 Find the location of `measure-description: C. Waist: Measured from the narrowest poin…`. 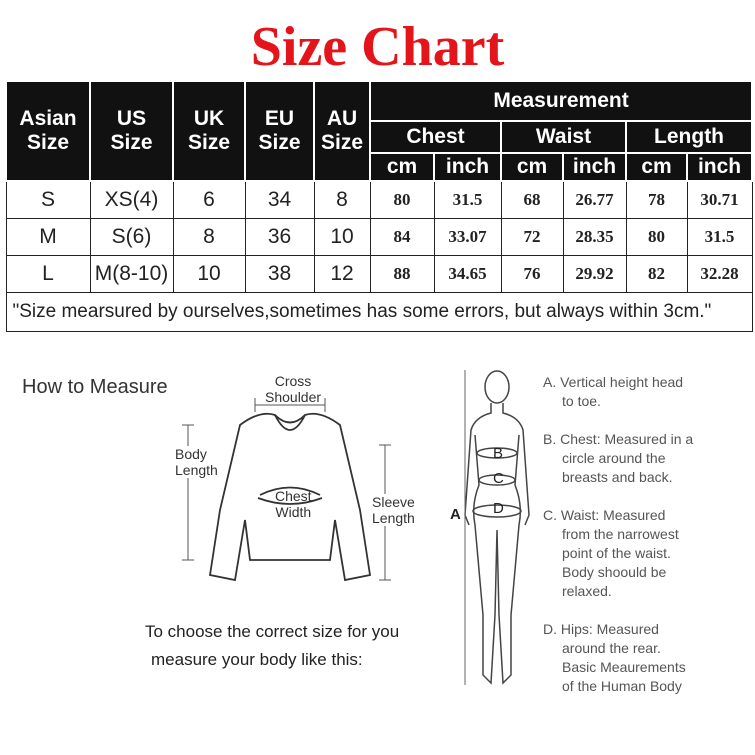

measure-description: C. Waist: Measured from the narrowest poin… is located at coordinates (611, 553).